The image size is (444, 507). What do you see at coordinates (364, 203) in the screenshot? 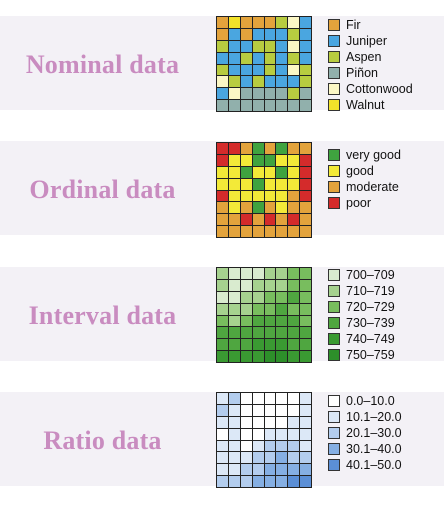
I see `legend-item: poor` at bounding box center [364, 203].